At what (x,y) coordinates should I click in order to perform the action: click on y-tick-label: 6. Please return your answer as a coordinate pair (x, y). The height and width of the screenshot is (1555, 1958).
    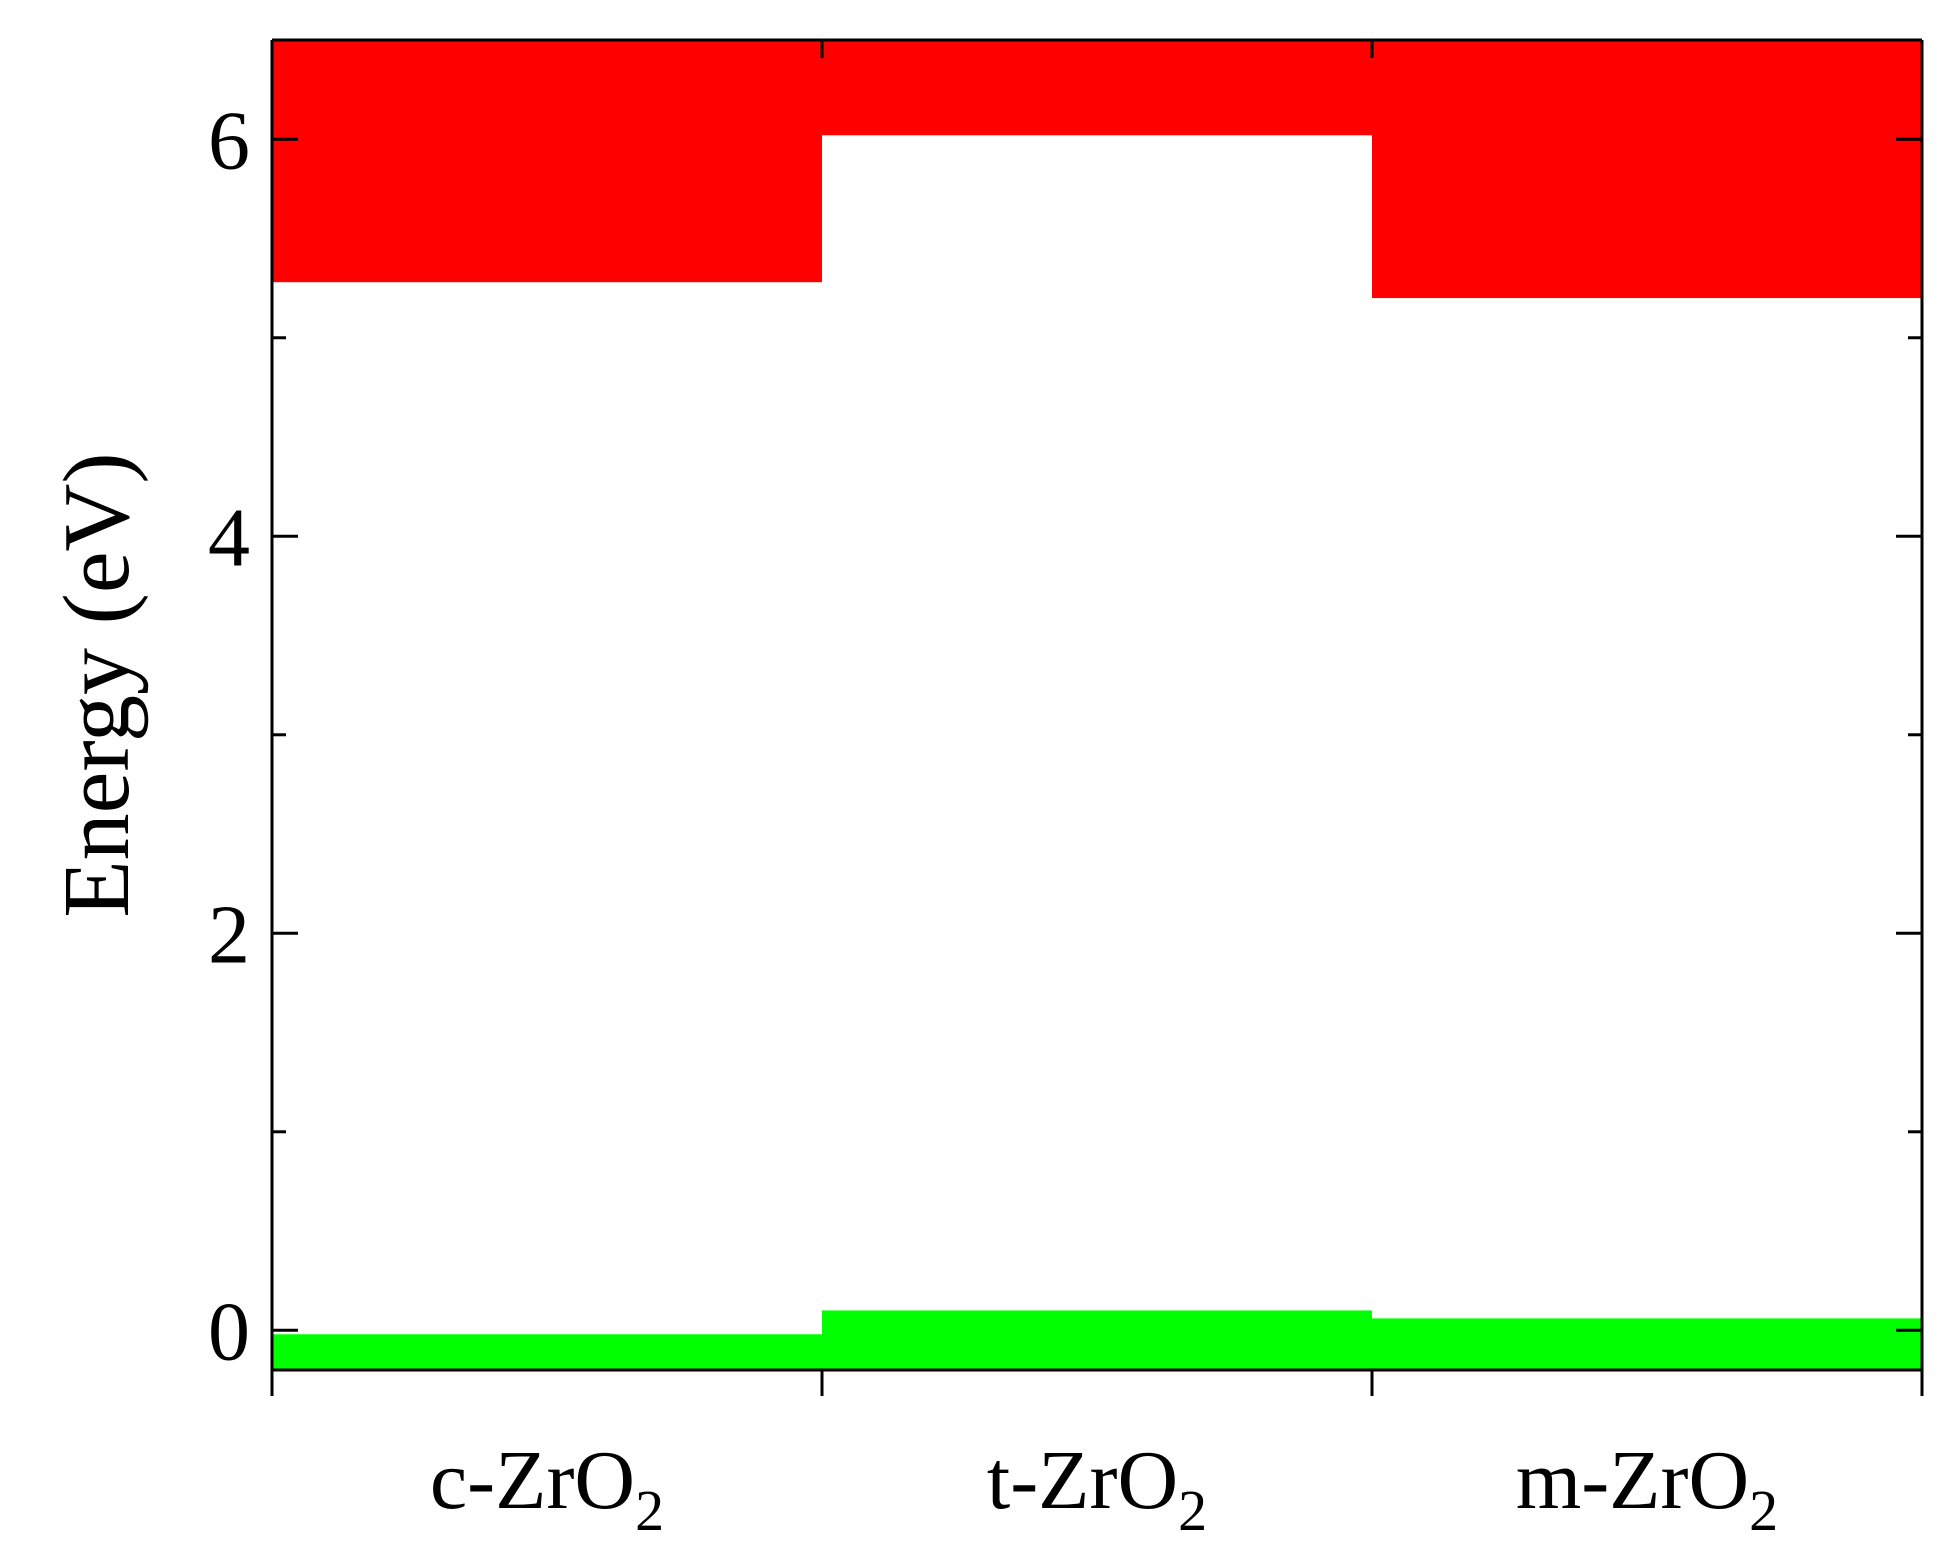
    Looking at the image, I should click on (229, 140).